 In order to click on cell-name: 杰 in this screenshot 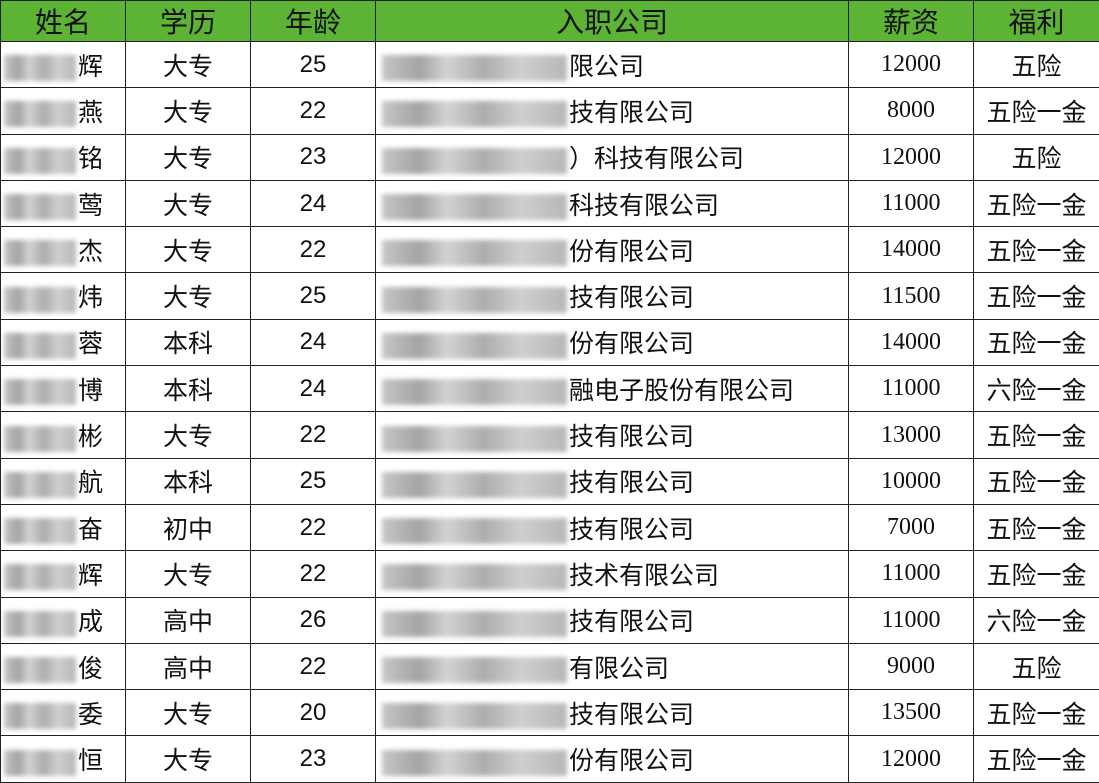, I will do `click(63, 250)`.